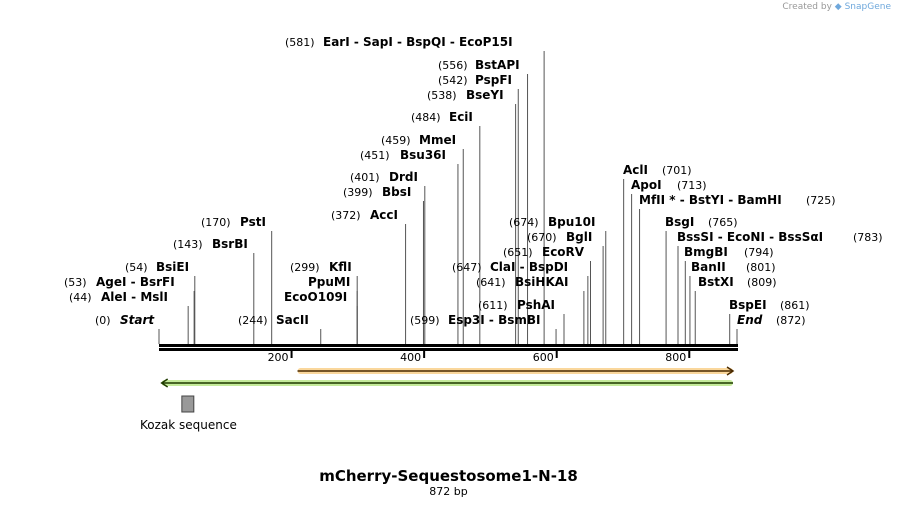 This screenshot has height=507, width=897. Describe the element at coordinates (493, 80) in the screenshot. I see `enzyme-site-label: PspFI` at that location.